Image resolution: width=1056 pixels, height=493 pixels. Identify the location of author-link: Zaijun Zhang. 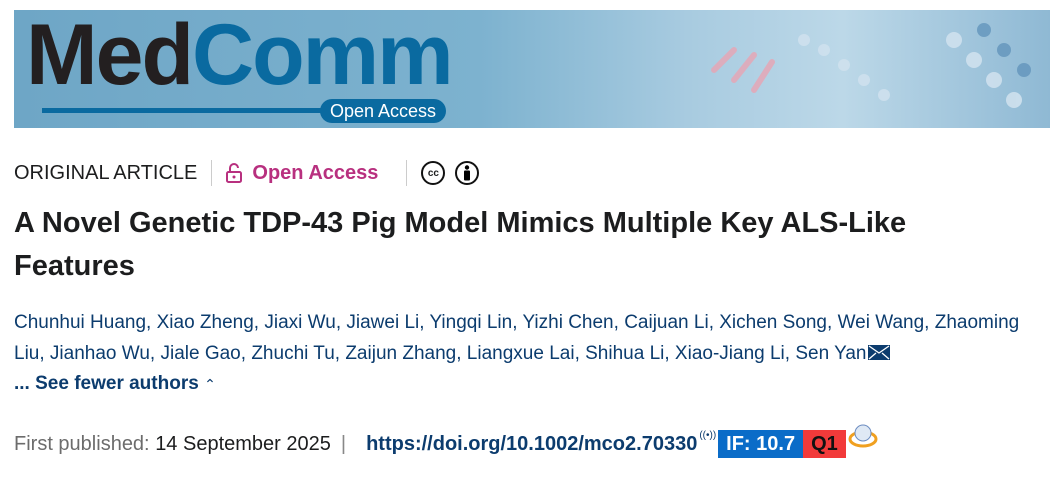
(401, 353).